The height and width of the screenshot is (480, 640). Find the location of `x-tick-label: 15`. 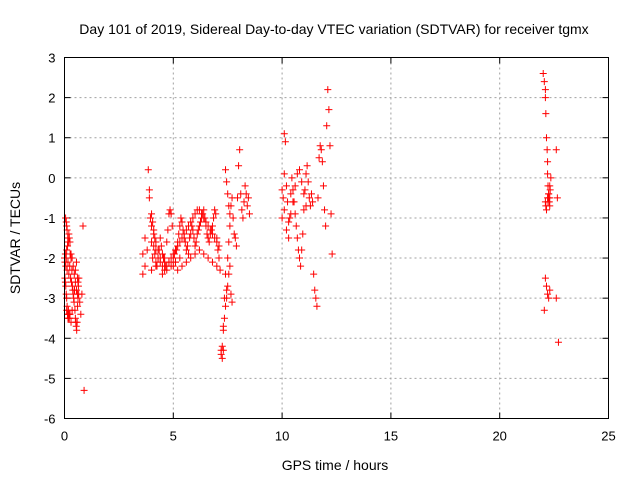

x-tick-label: 15 is located at coordinates (391, 436).